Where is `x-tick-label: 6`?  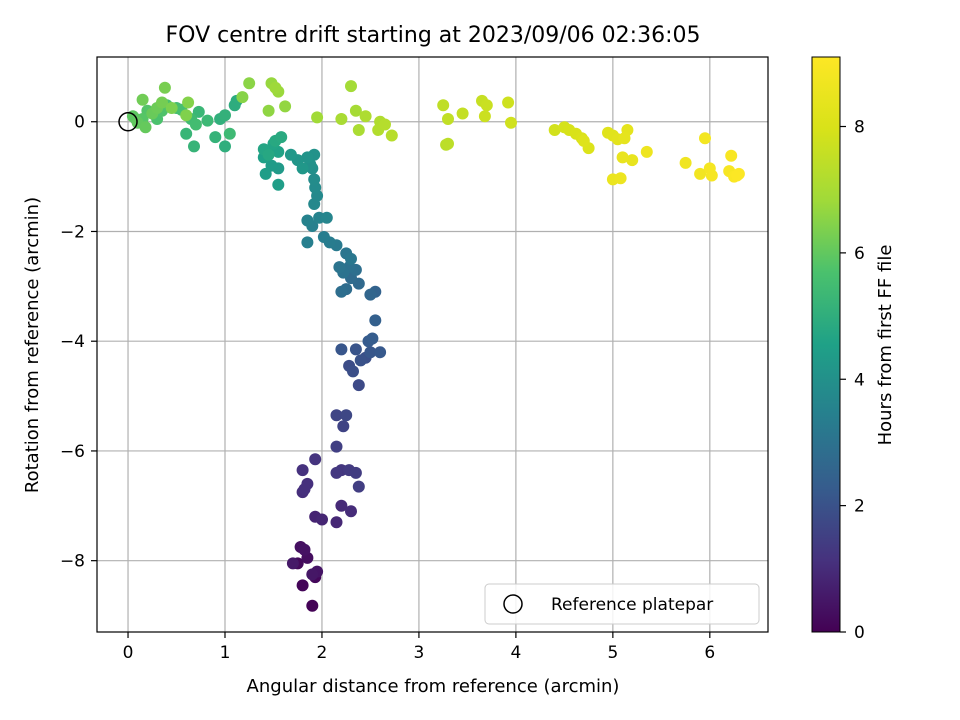 x-tick-label: 6 is located at coordinates (709, 653).